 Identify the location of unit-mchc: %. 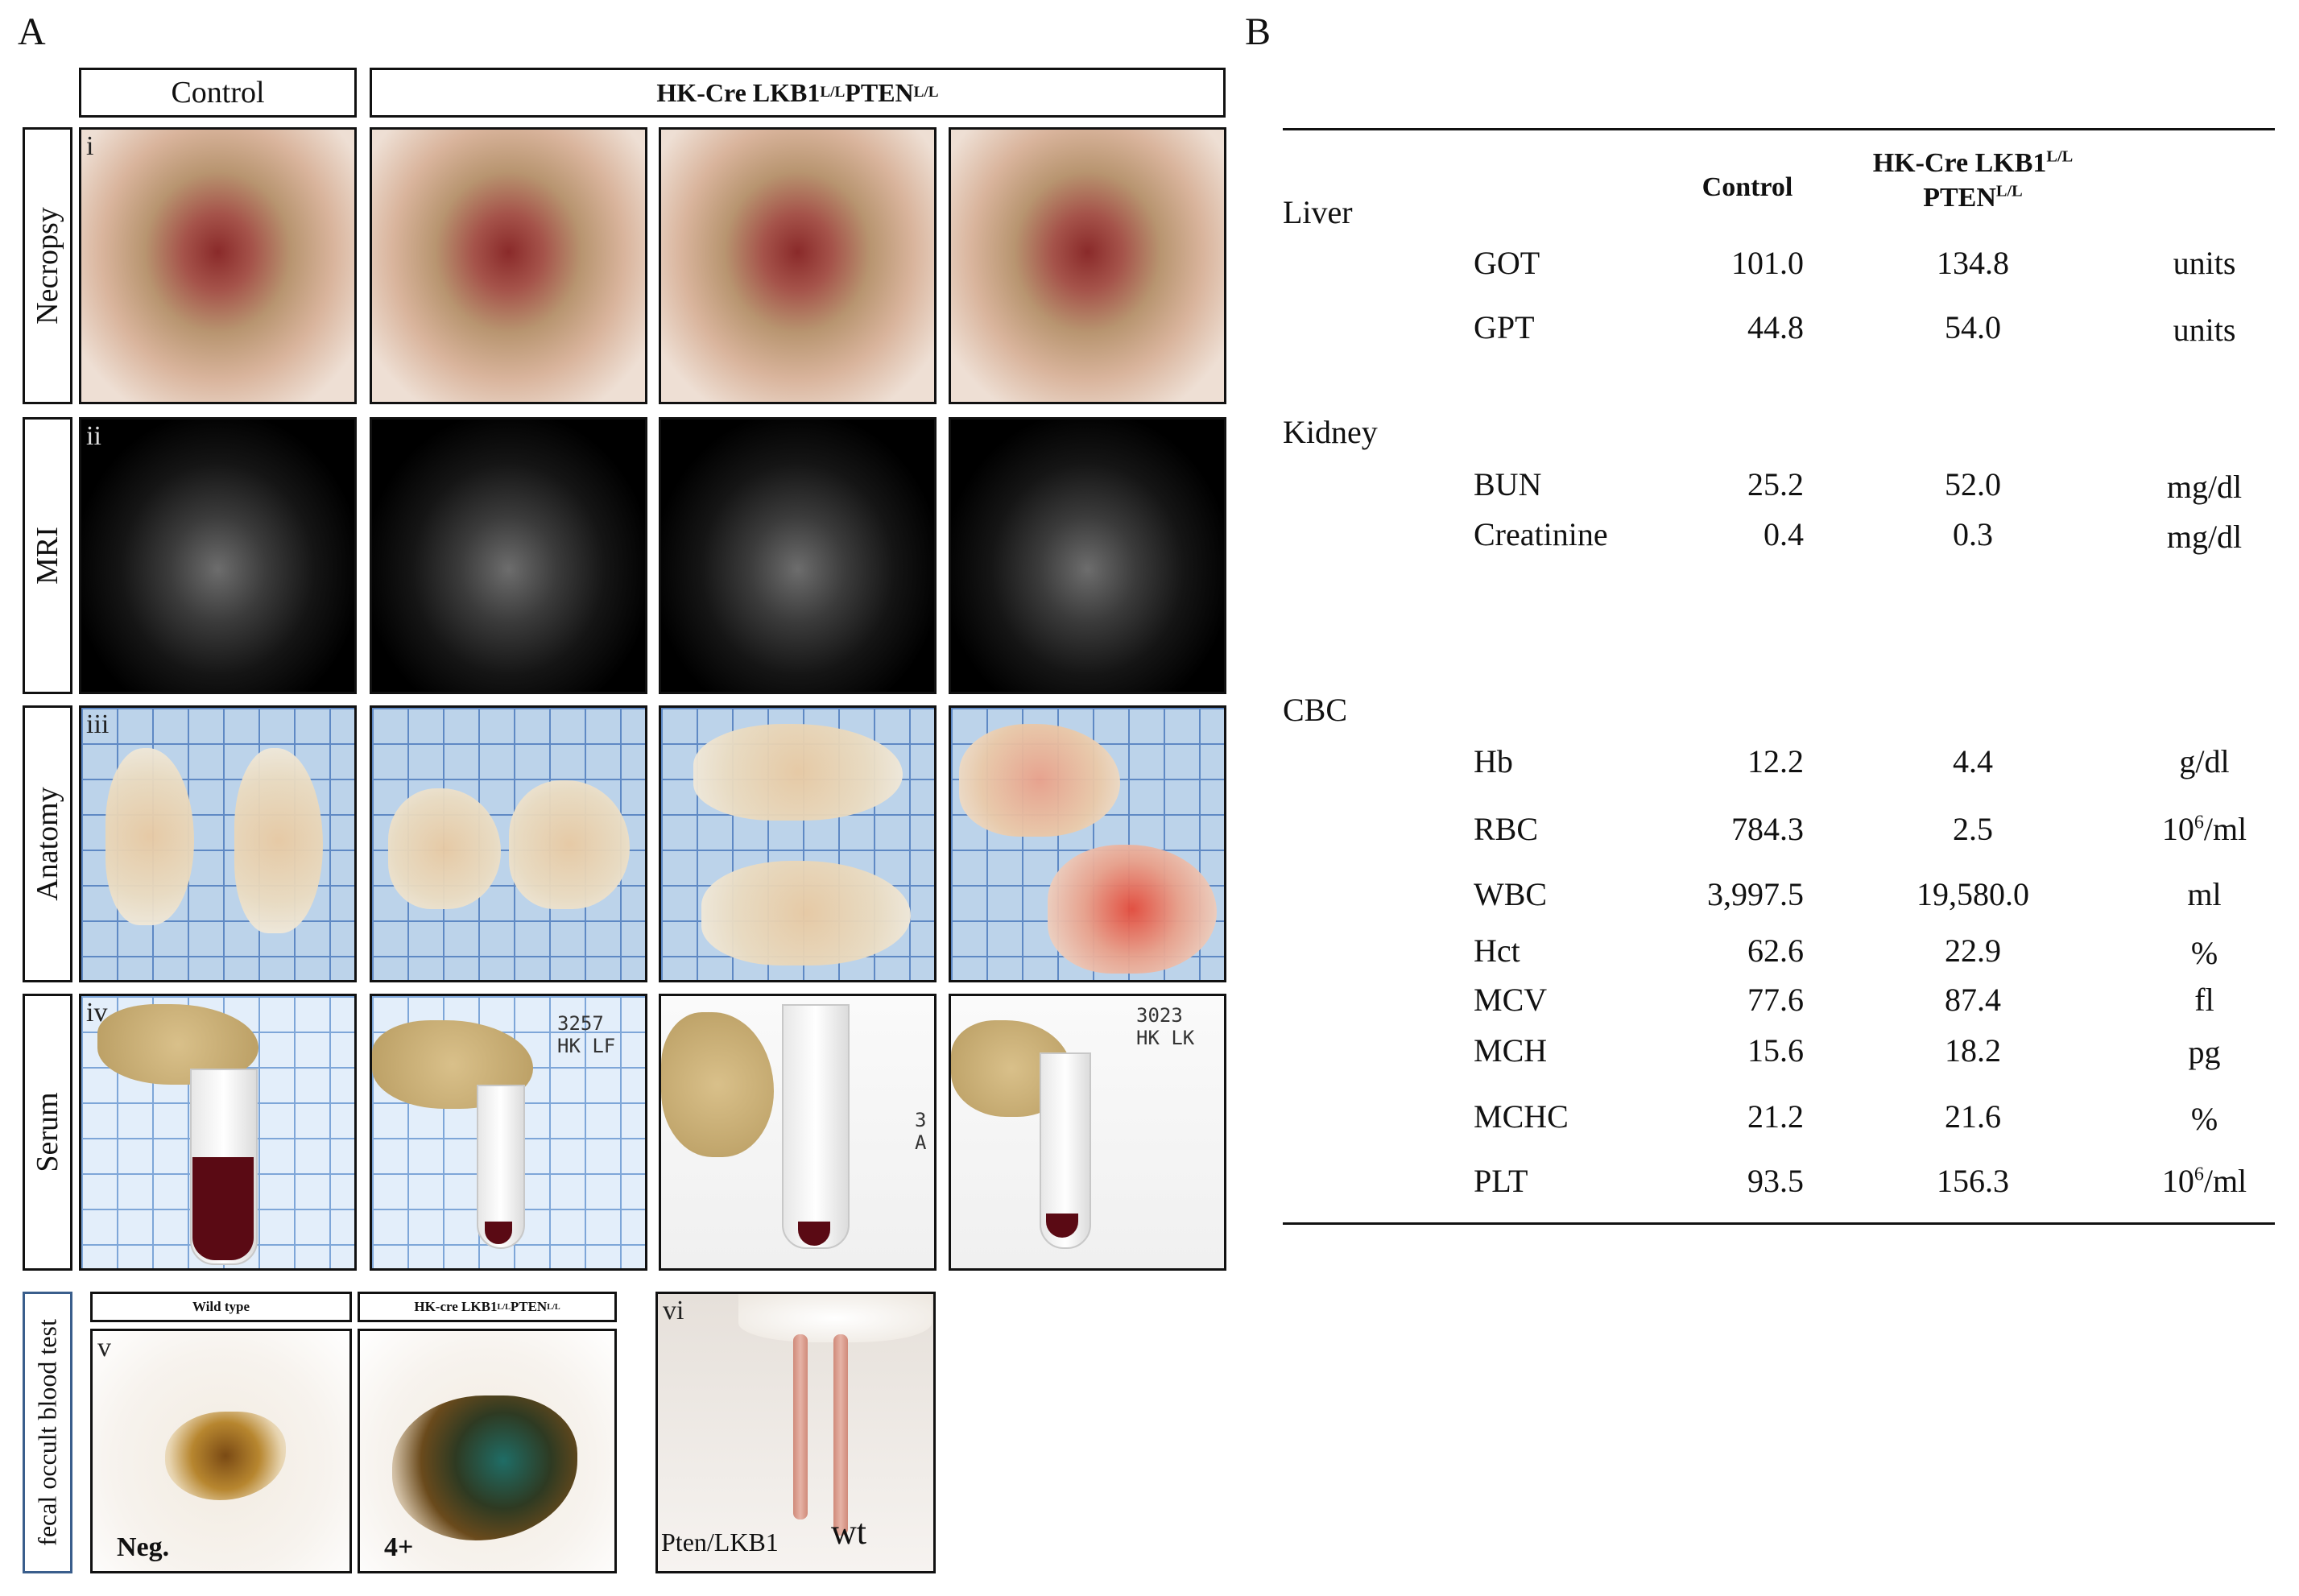
(2204, 1119).